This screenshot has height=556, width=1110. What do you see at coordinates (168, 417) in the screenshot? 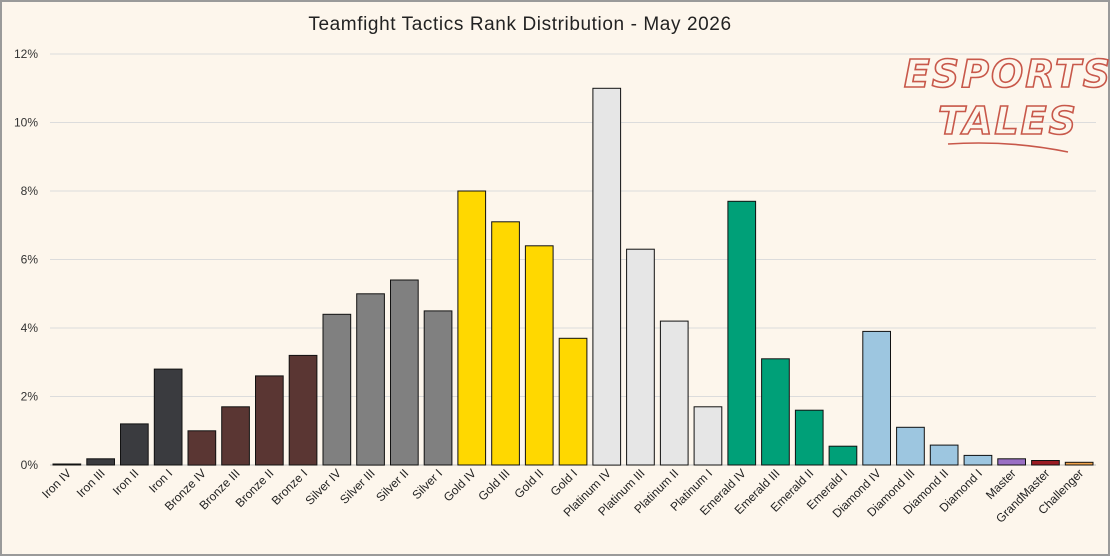
I see `bar-iron-i` at bounding box center [168, 417].